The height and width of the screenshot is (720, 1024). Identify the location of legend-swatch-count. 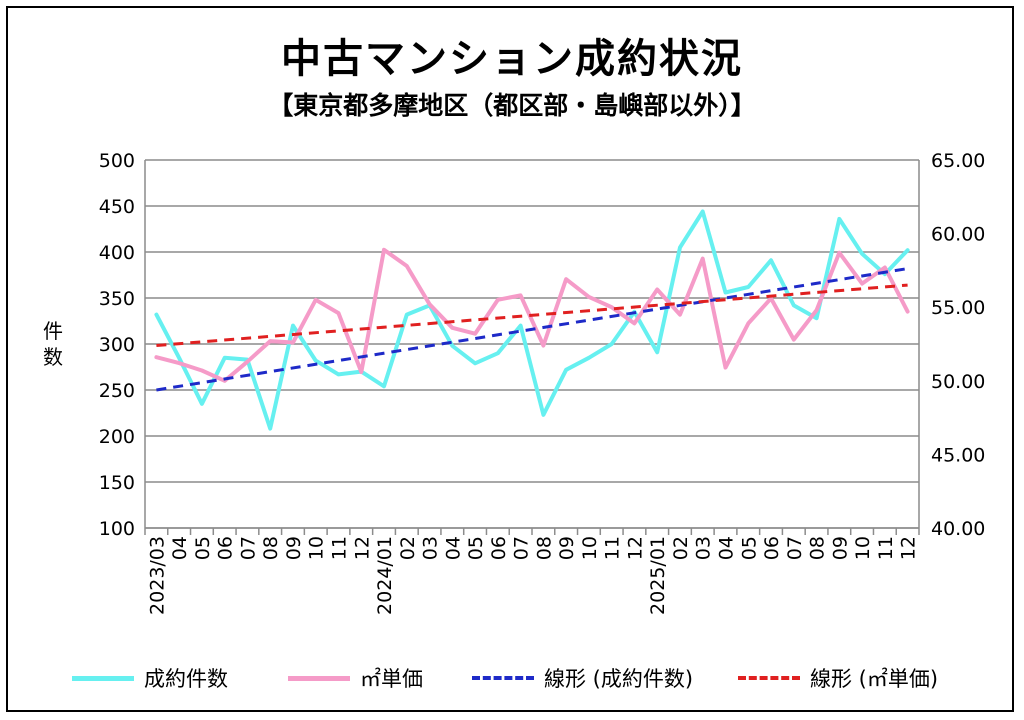
(103, 678).